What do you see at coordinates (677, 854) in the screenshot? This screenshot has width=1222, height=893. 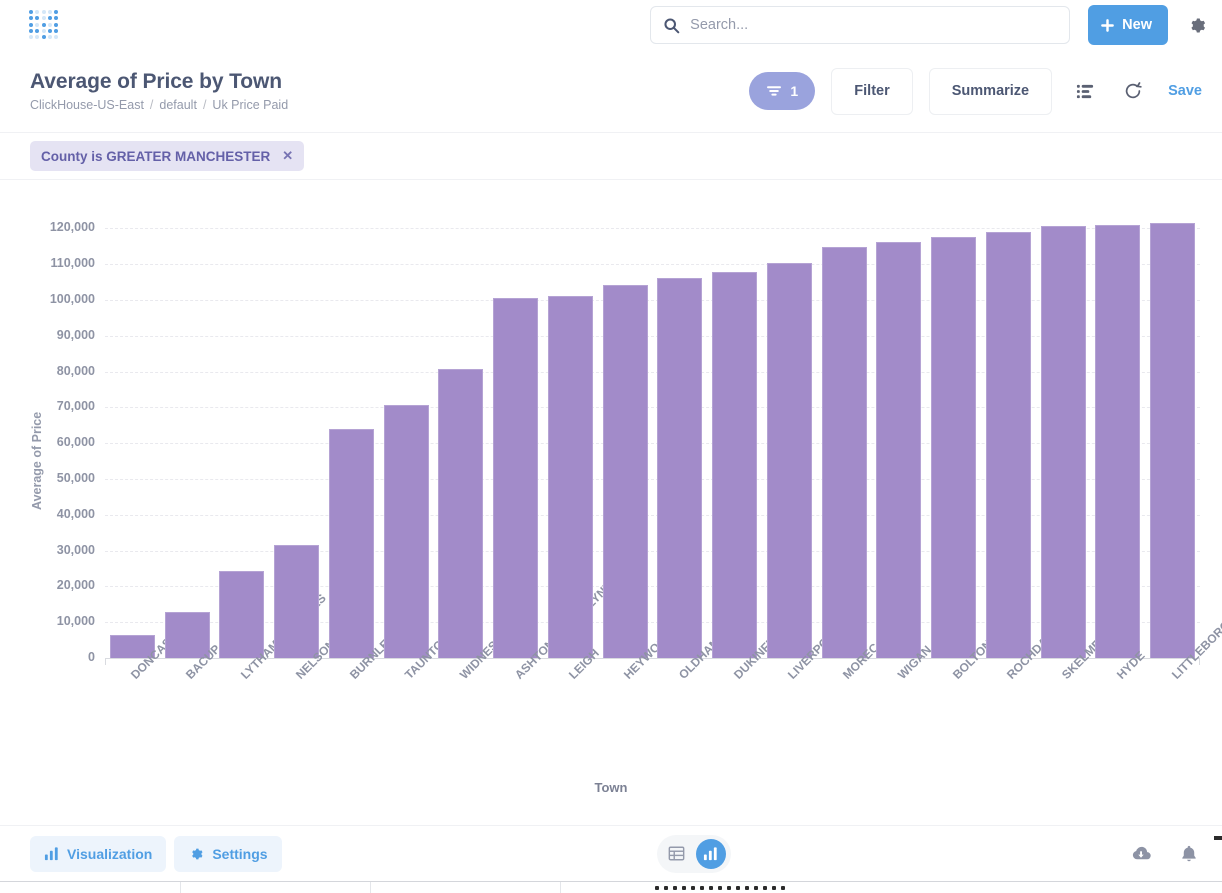 I see `table-icon` at bounding box center [677, 854].